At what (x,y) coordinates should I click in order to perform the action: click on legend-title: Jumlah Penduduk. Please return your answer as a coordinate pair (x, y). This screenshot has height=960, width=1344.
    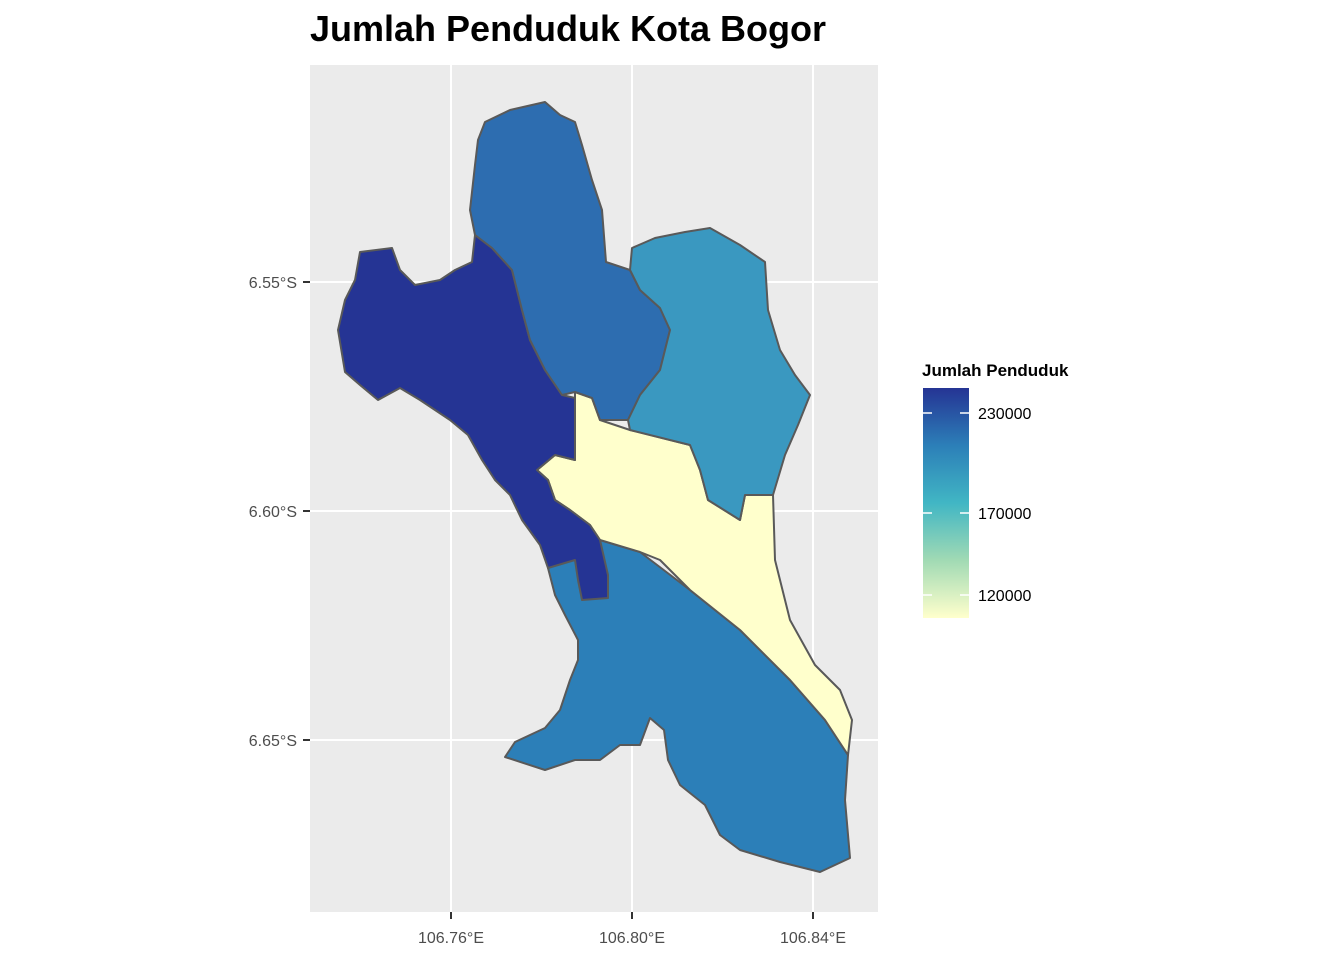
    Looking at the image, I should click on (995, 370).